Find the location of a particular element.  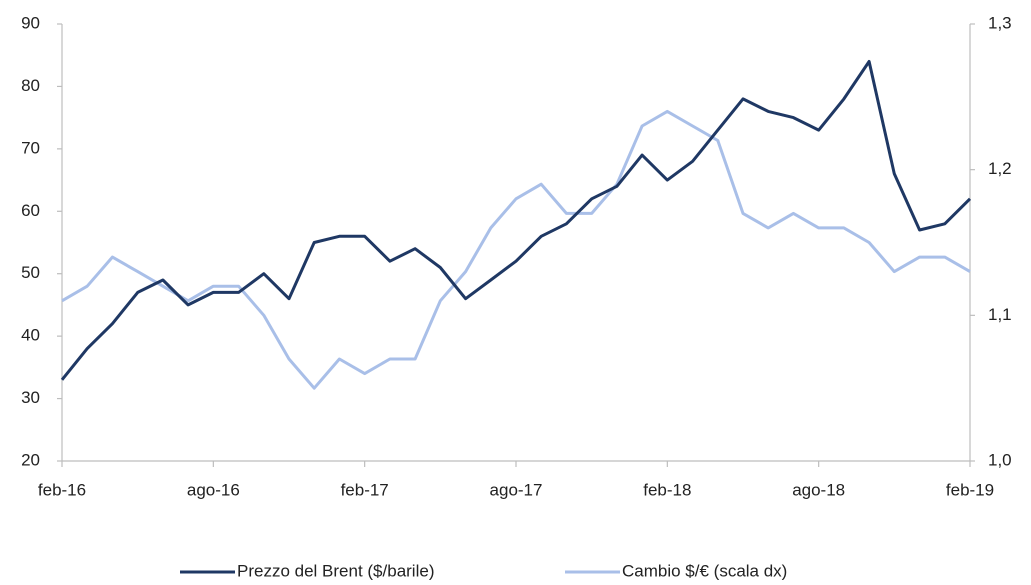

y-tick-label: 50 is located at coordinates (30, 272).